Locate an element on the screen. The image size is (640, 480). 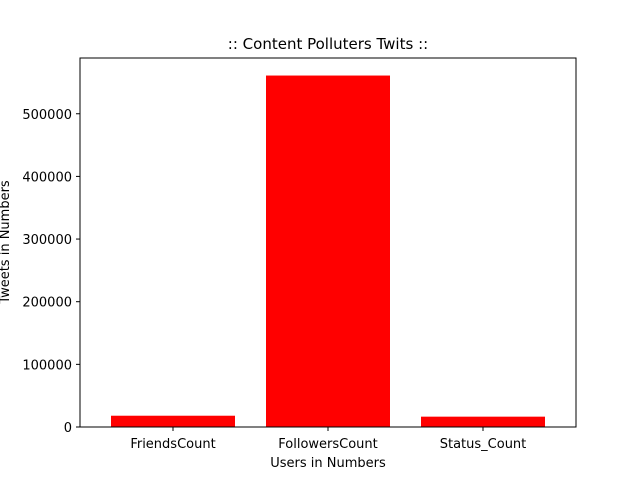
x-axis-label: Users in Numbers is located at coordinates (328, 463).